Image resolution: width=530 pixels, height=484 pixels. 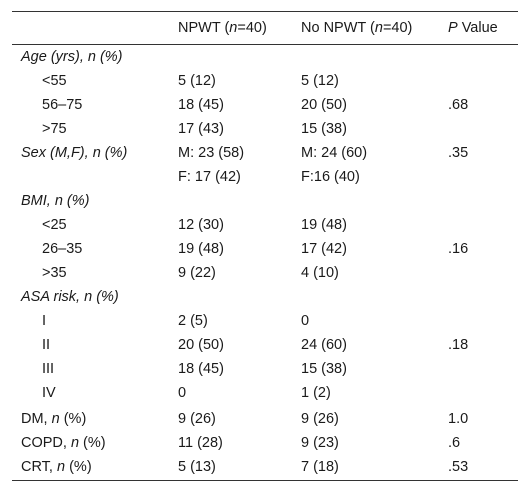 What do you see at coordinates (458, 467) in the screenshot?
I see `cell-p-value: .53` at bounding box center [458, 467].